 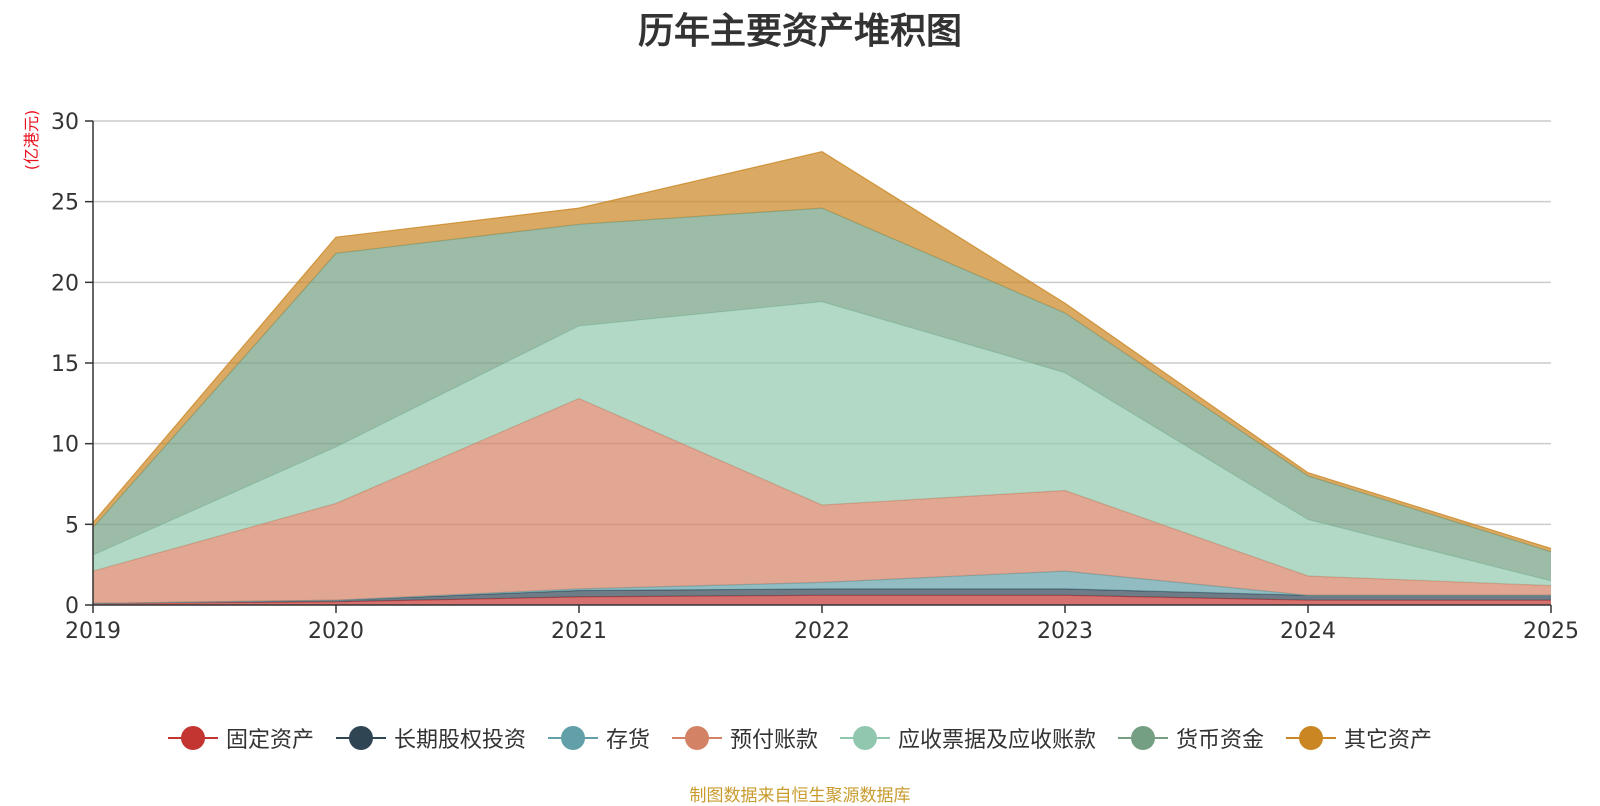 What do you see at coordinates (269, 740) in the screenshot?
I see `legend-label-0: 固定资产` at bounding box center [269, 740].